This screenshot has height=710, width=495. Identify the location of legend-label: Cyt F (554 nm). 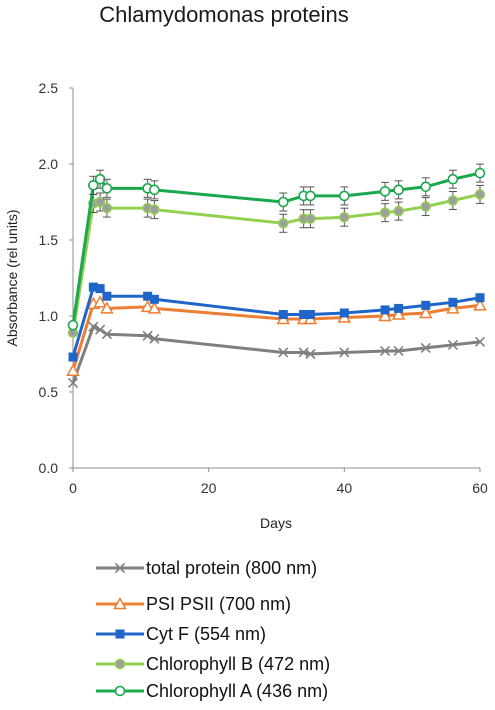
(206, 634).